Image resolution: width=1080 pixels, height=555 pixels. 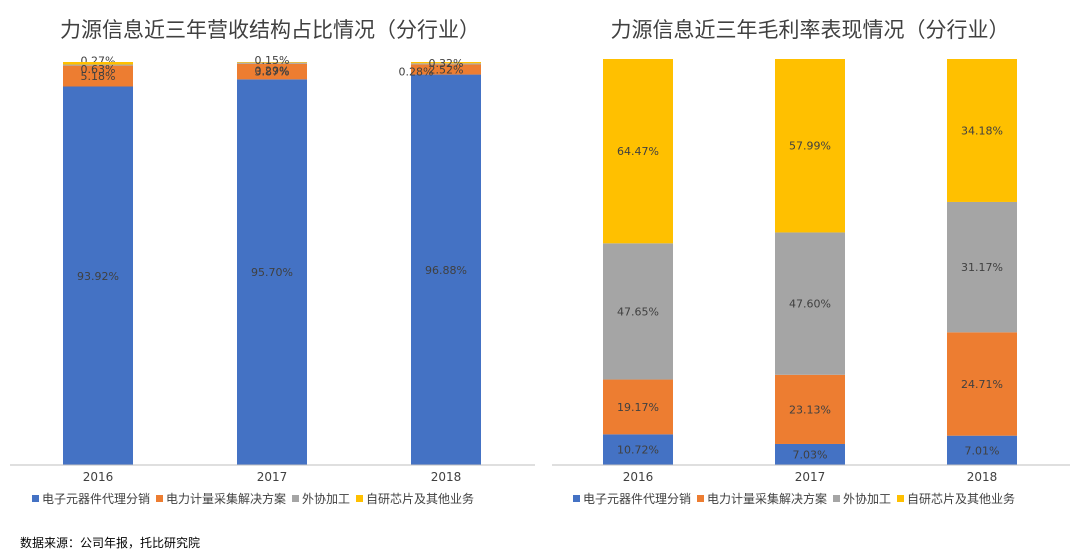 What do you see at coordinates (226, 498) in the screenshot?
I see `legend-label-0-1: 电力计量采集解决方案` at bounding box center [226, 498].